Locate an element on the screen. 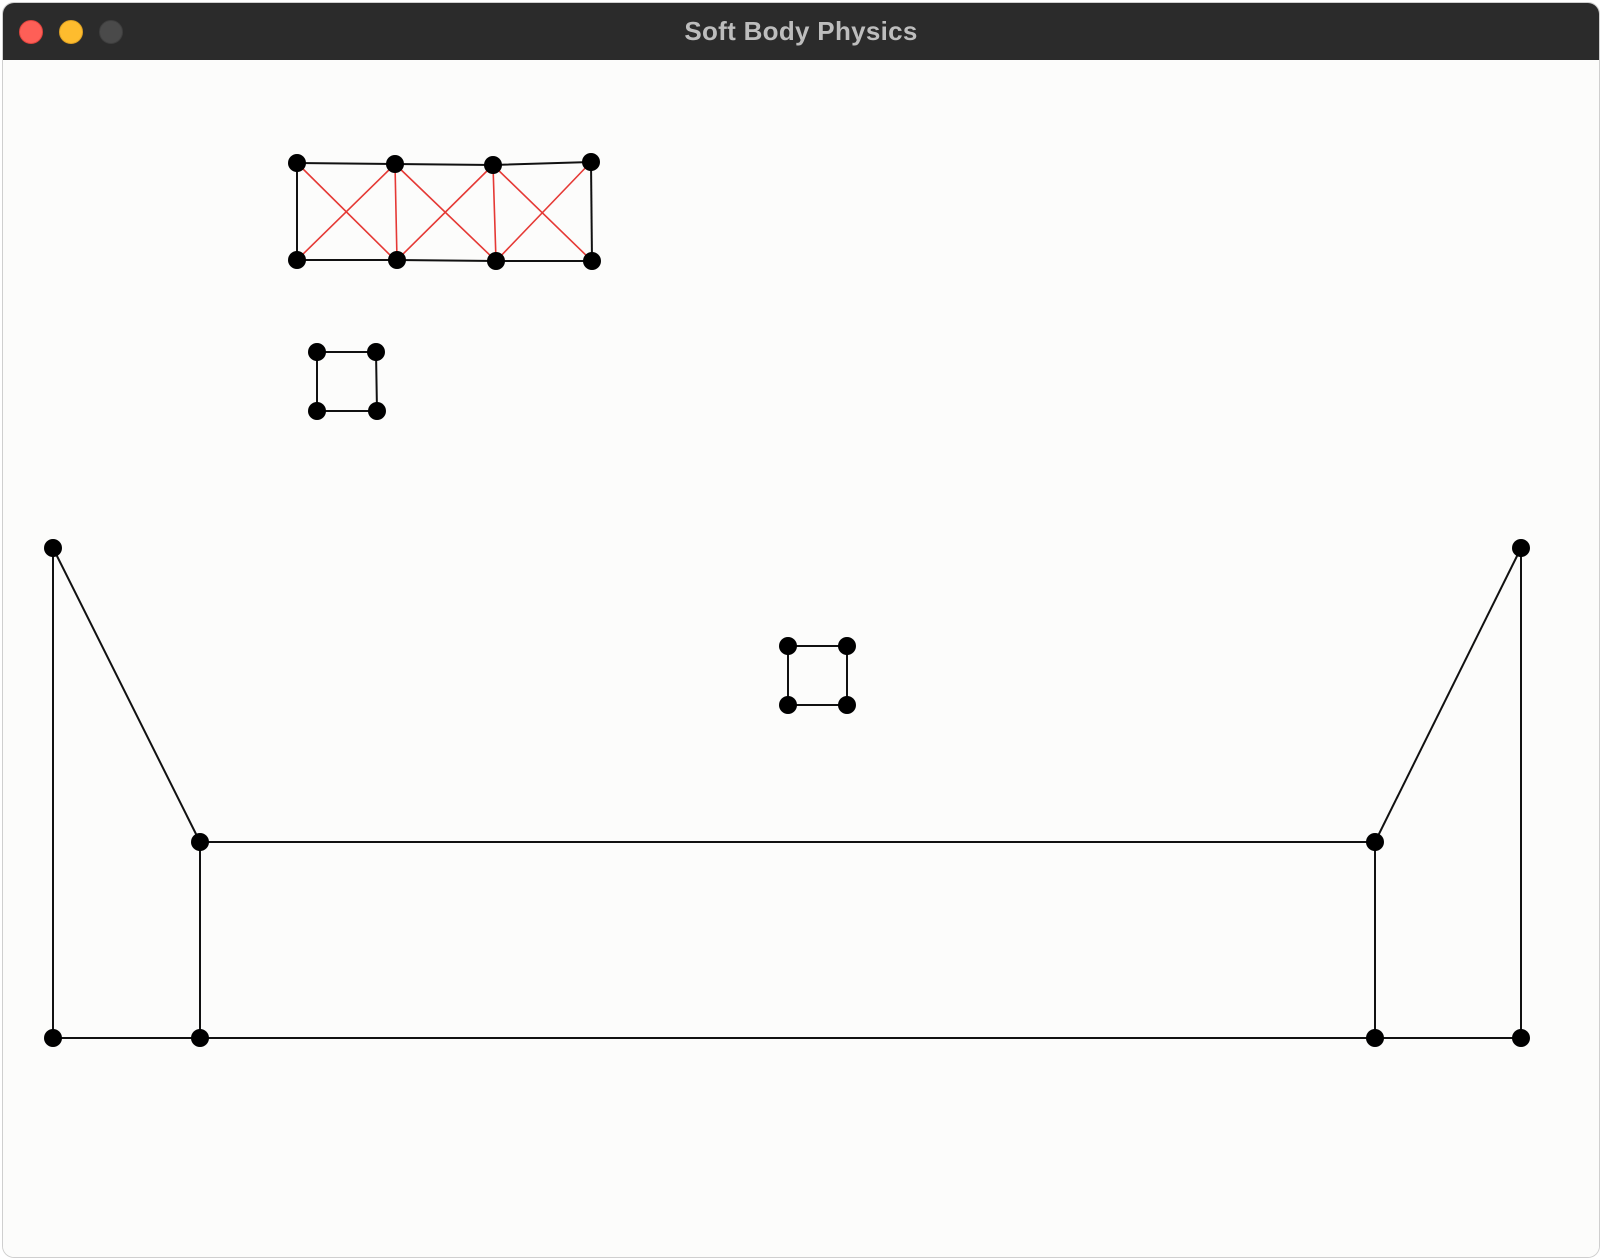  truss-nodes is located at coordinates (444, 211).